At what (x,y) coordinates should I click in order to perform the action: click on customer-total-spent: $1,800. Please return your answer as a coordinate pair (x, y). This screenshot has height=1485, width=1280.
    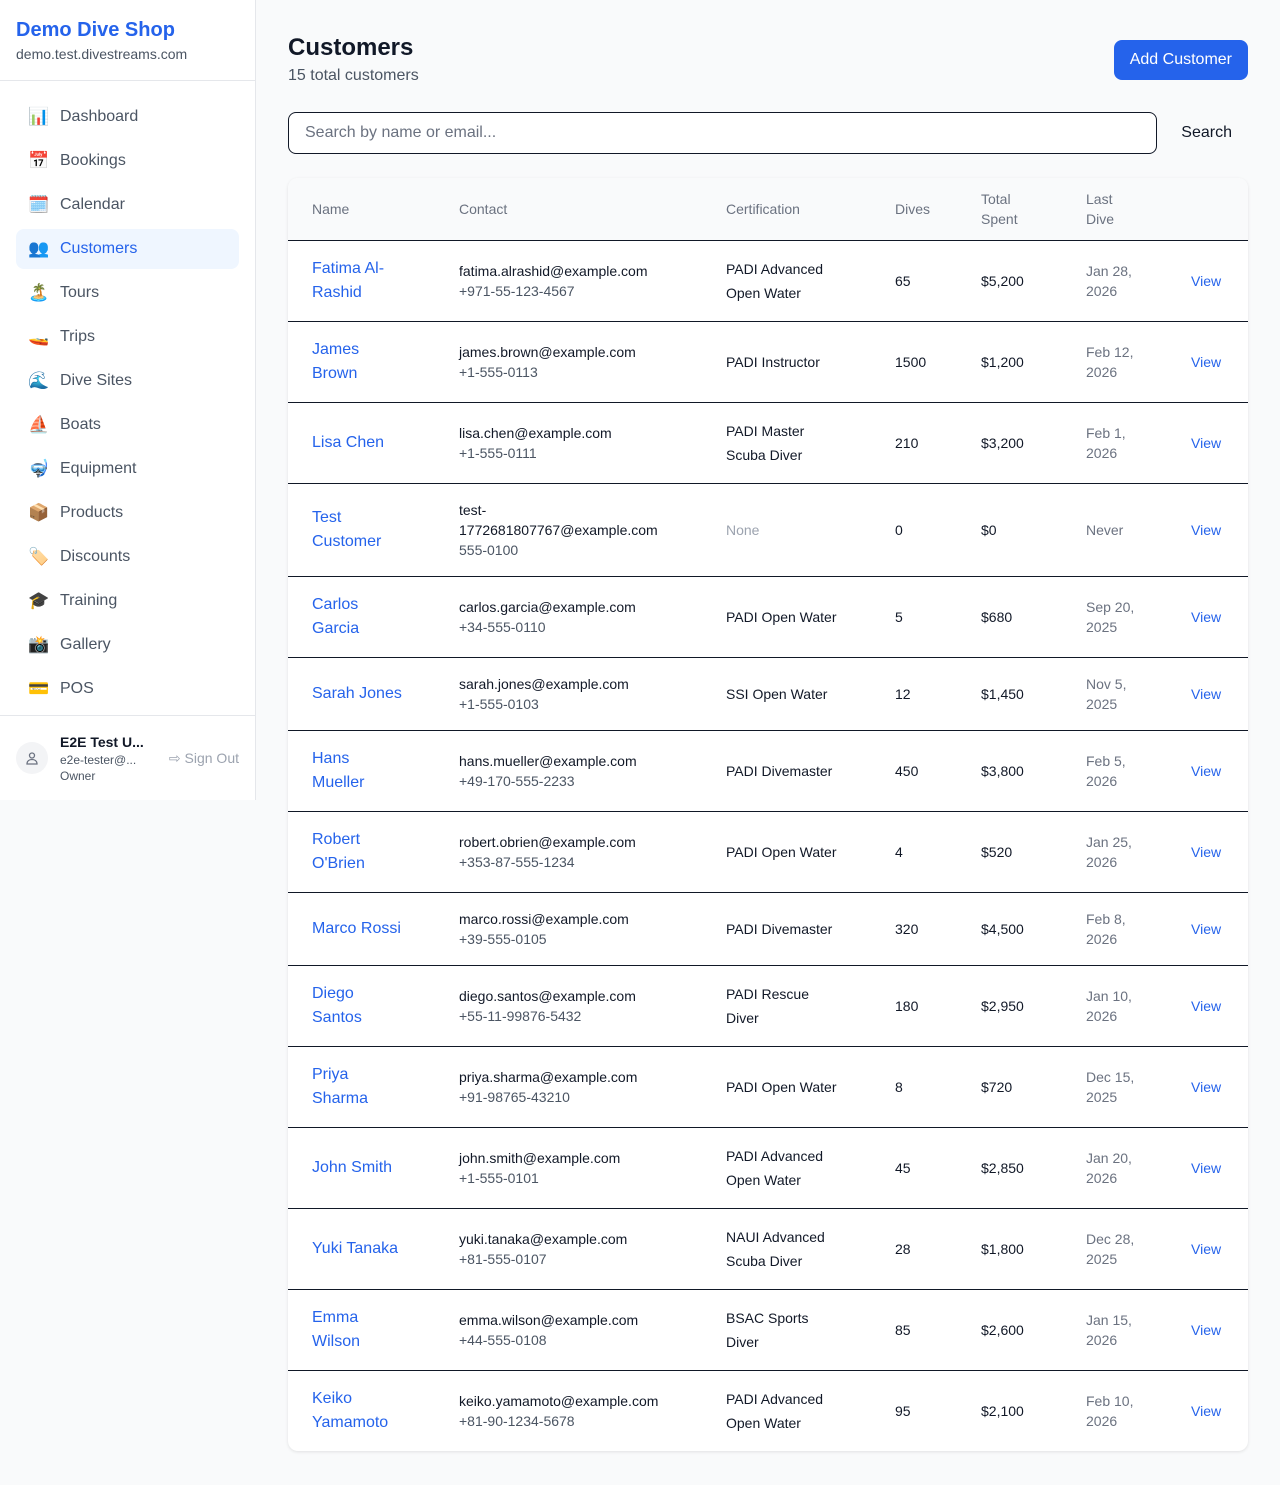
    Looking at the image, I should click on (1033, 1249).